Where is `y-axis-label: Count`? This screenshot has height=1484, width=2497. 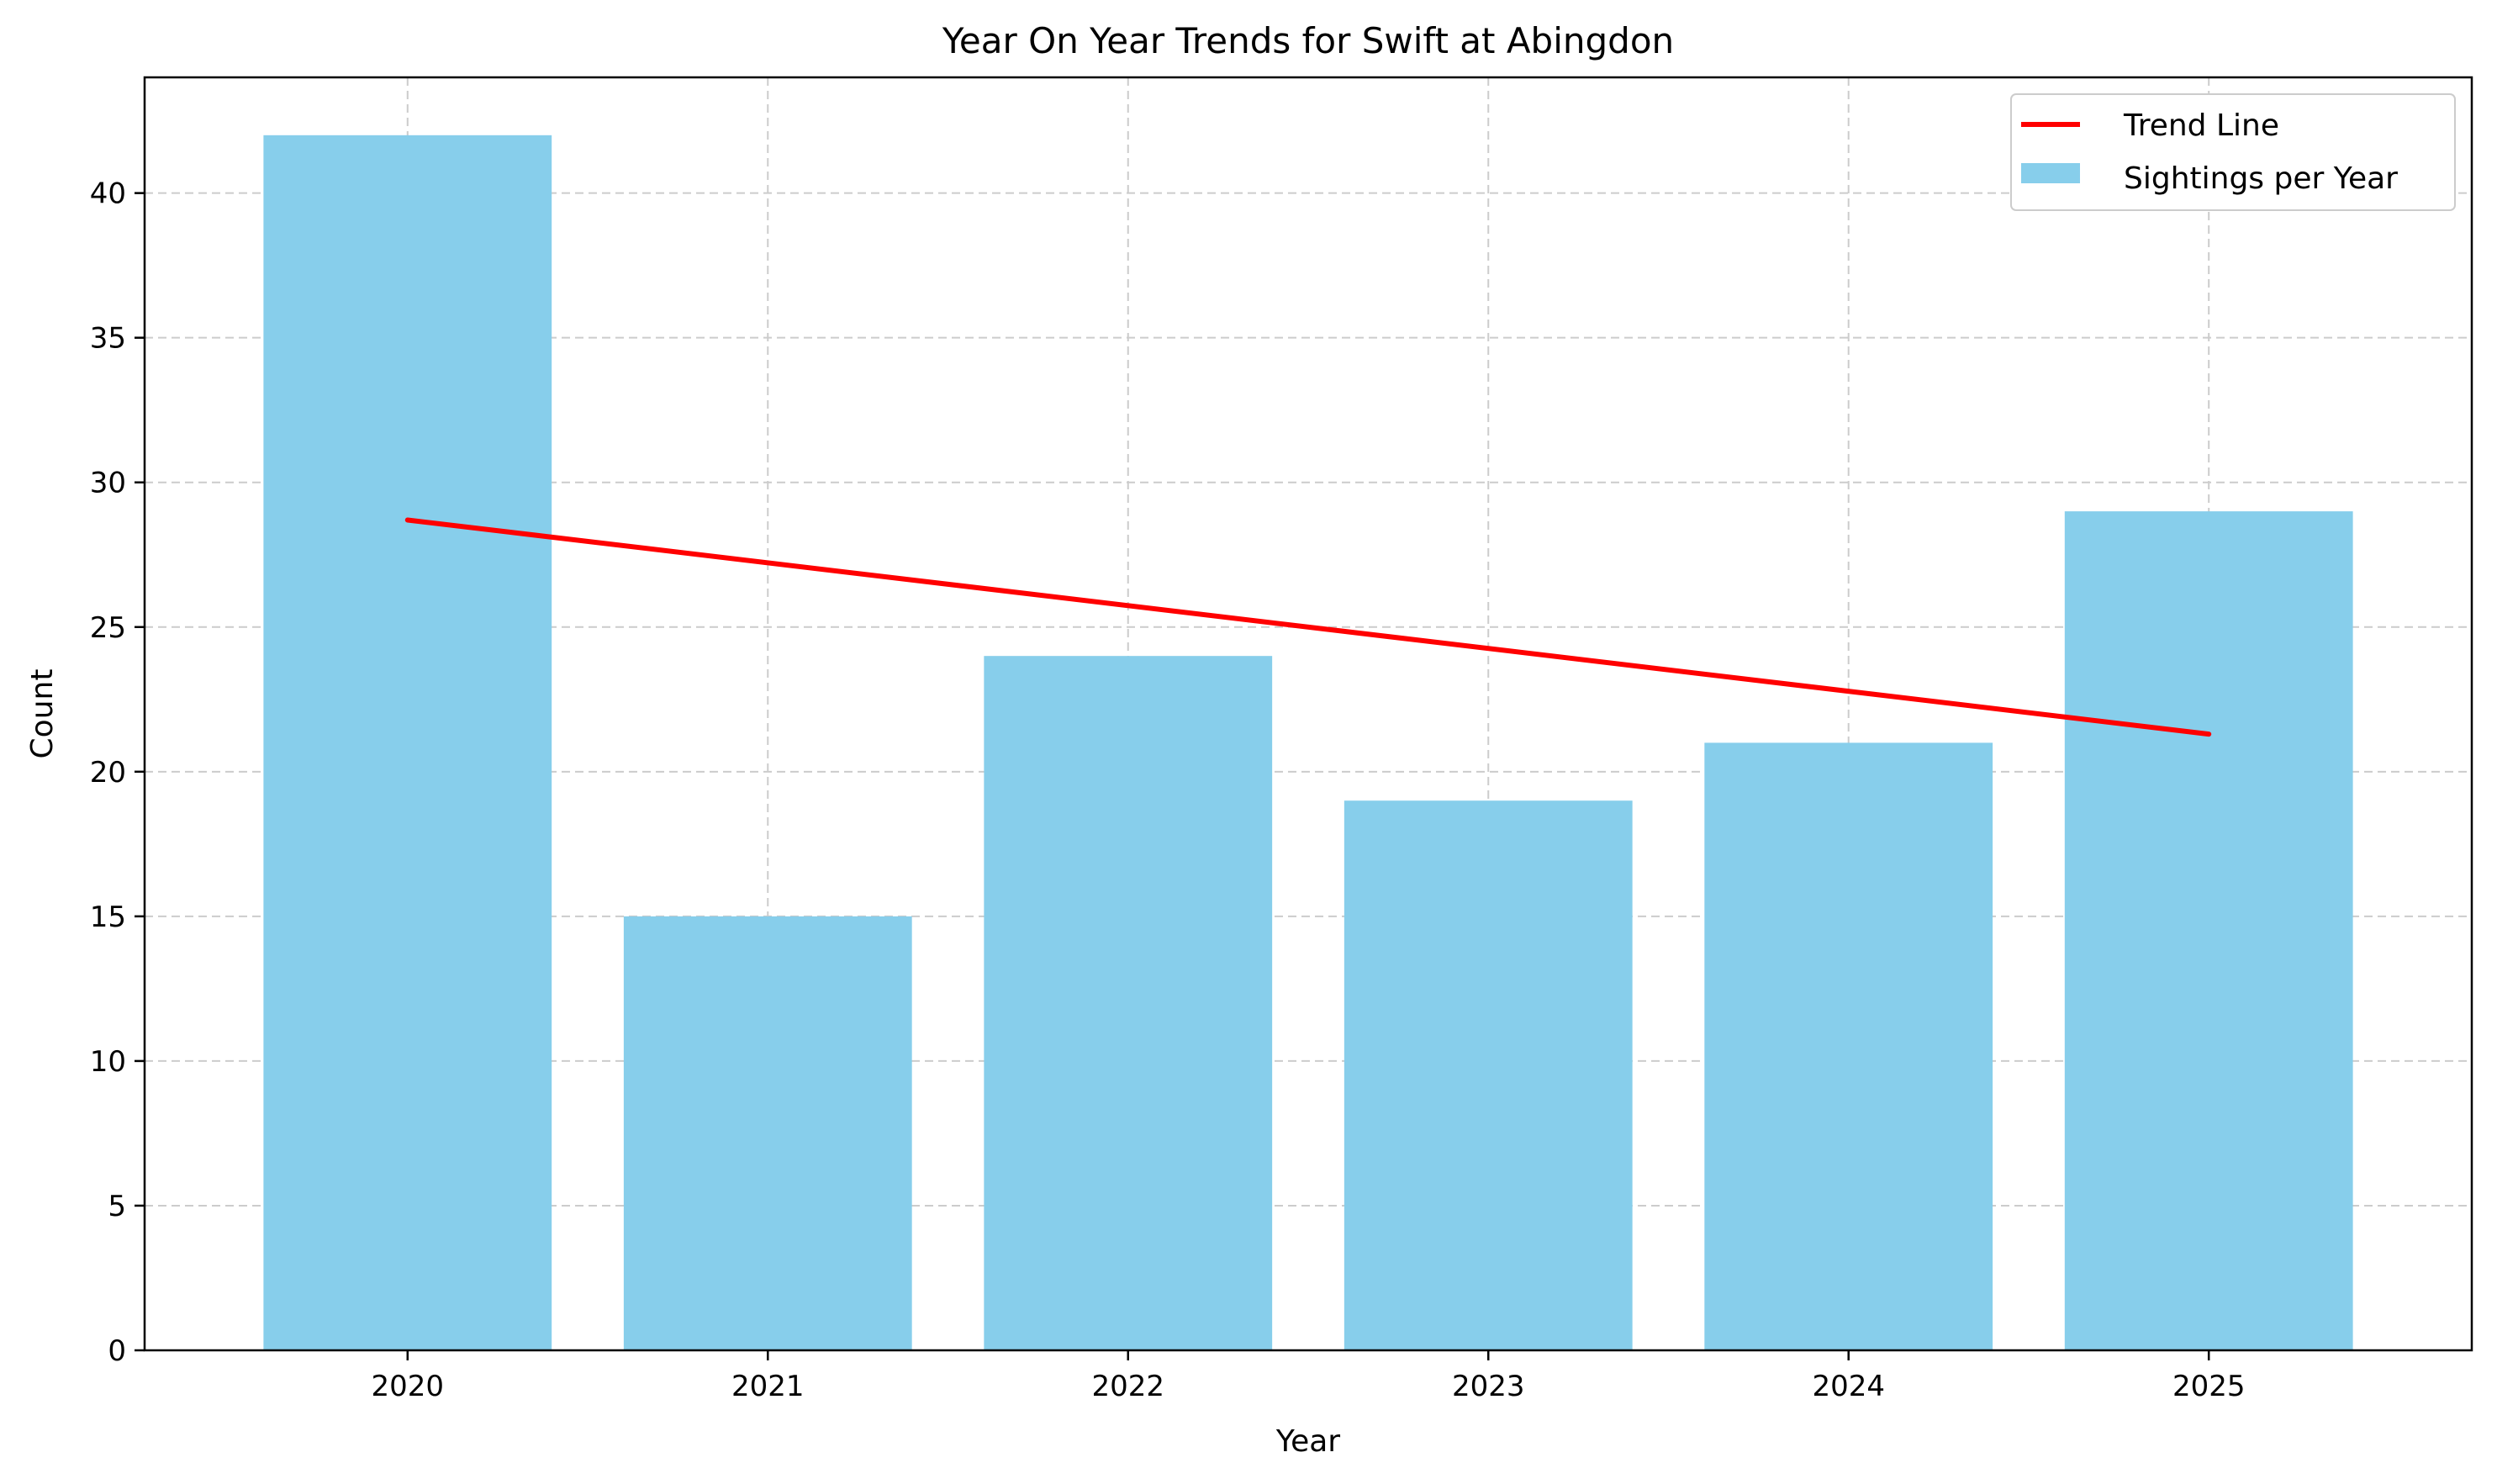 y-axis-label: Count is located at coordinates (42, 714).